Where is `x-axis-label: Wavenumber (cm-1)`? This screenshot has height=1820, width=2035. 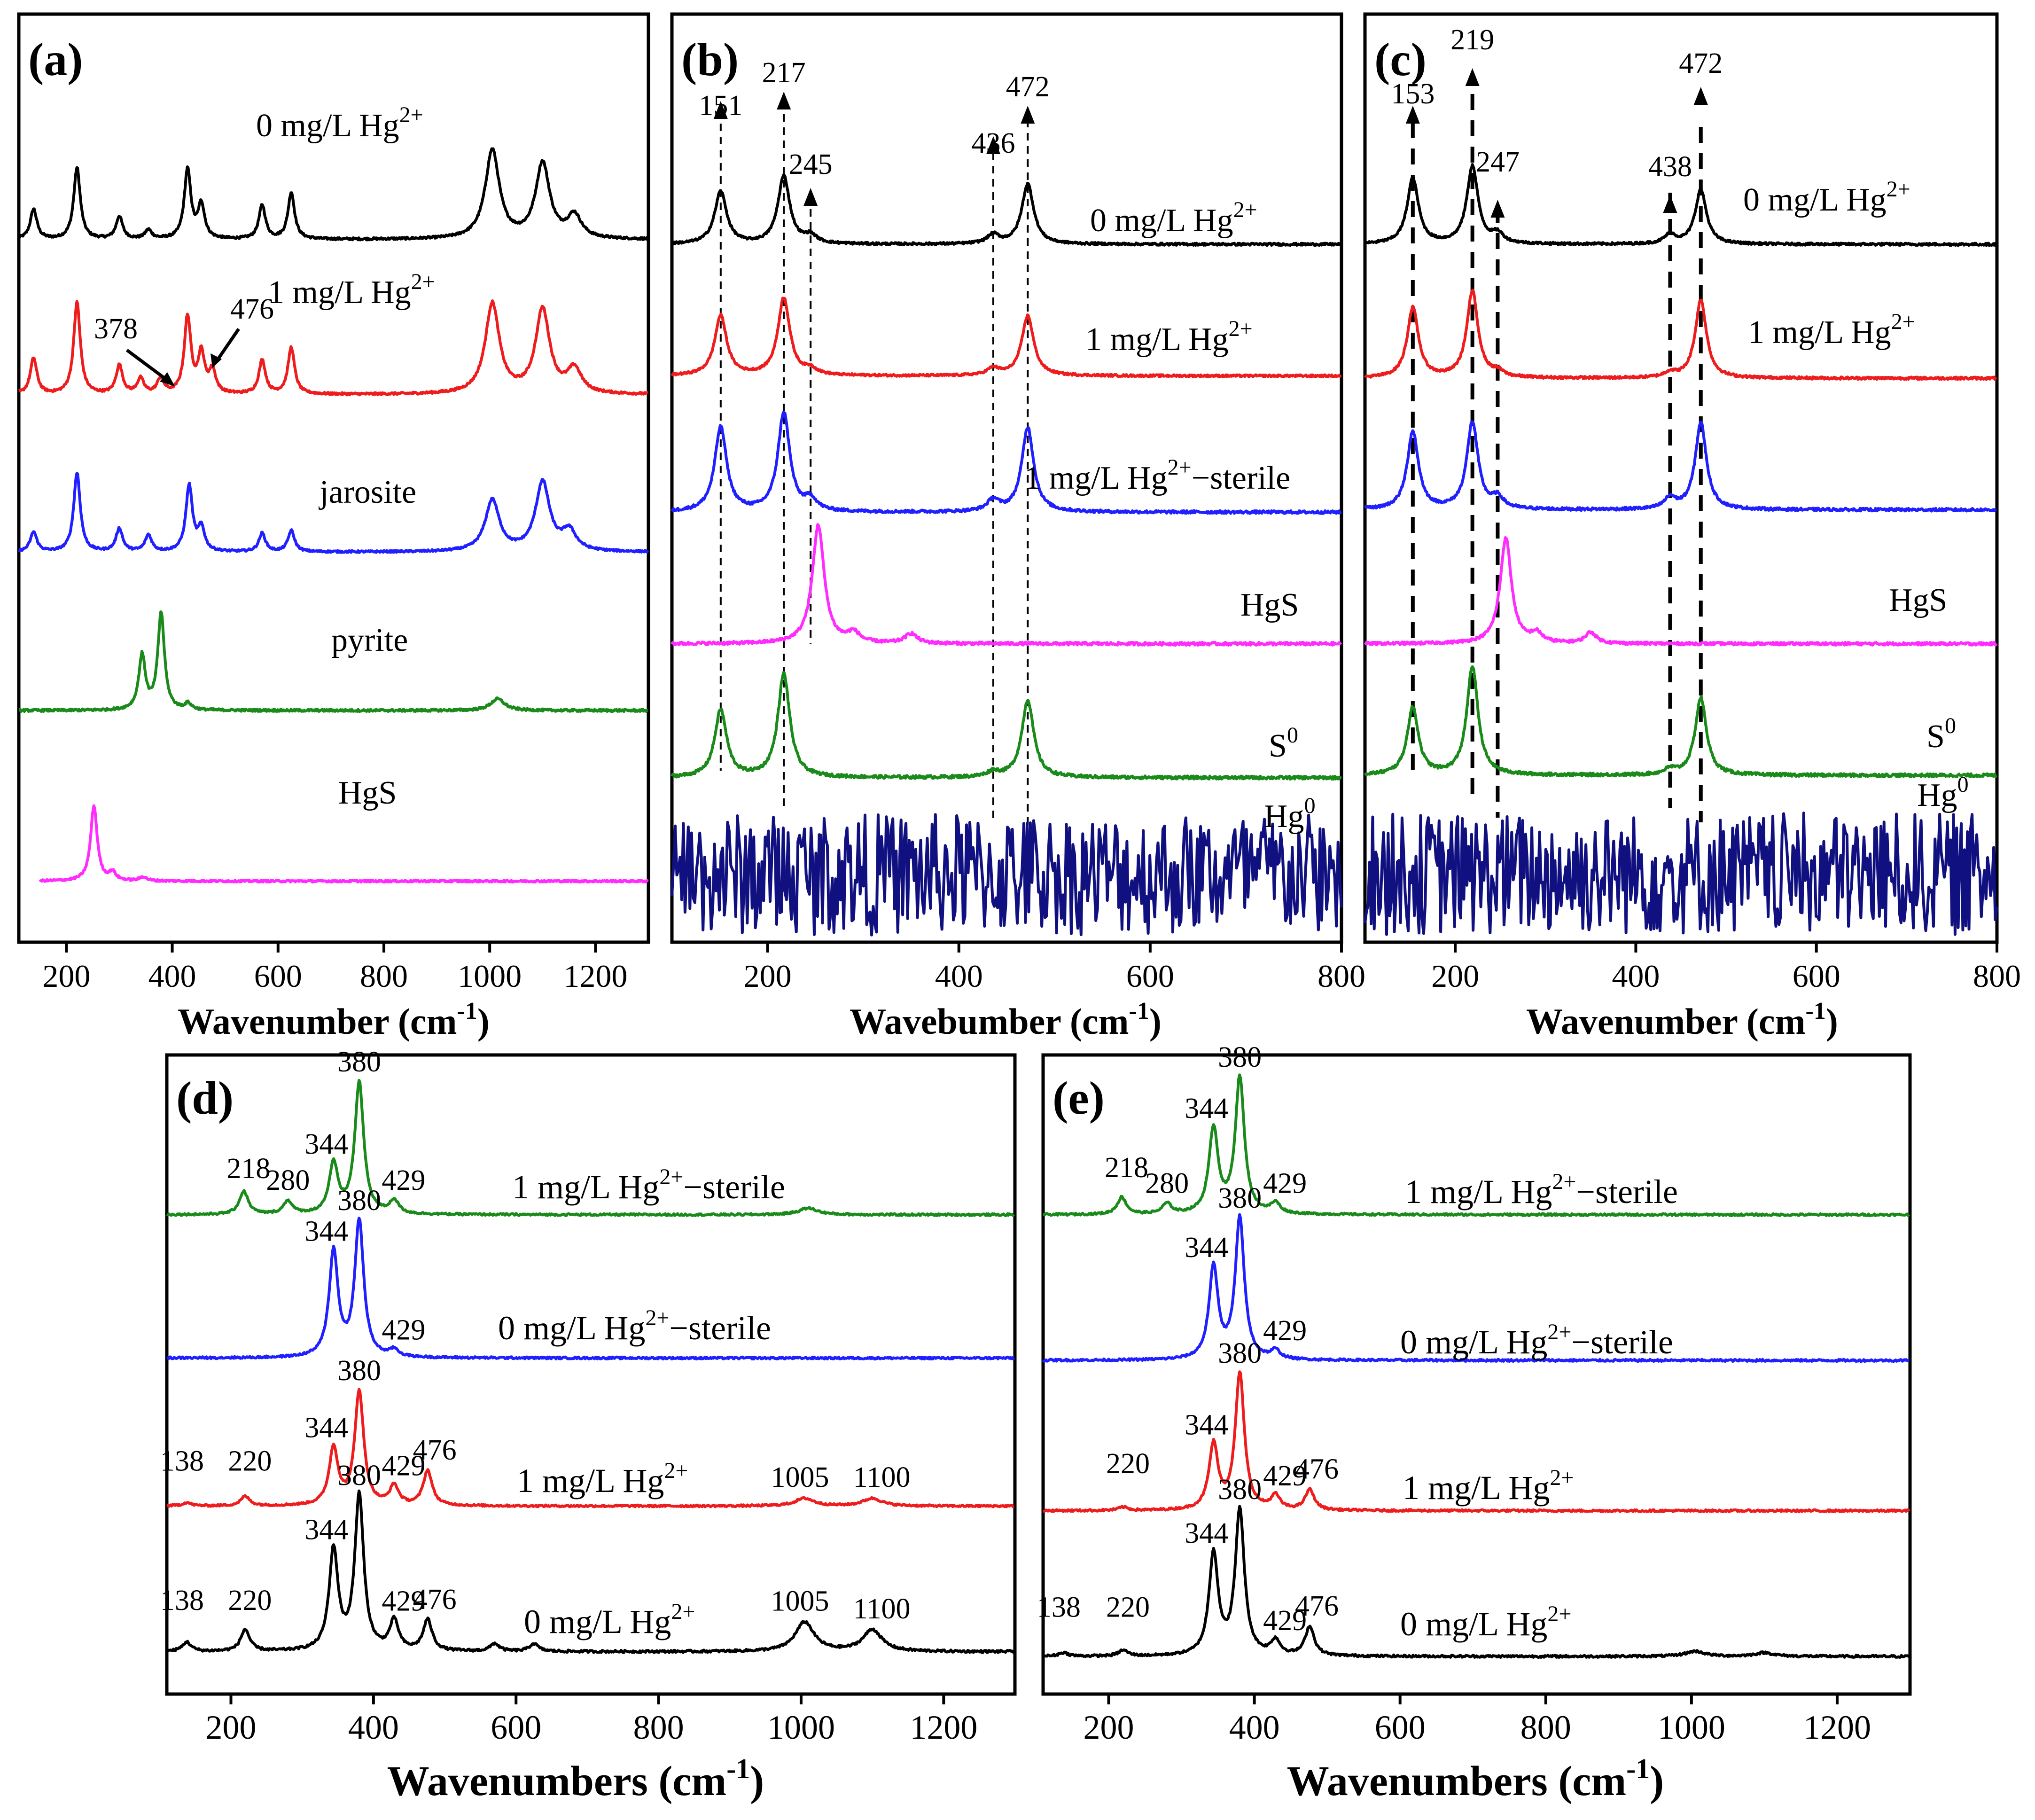 x-axis-label: Wavenumber (cm-1) is located at coordinates (334, 1020).